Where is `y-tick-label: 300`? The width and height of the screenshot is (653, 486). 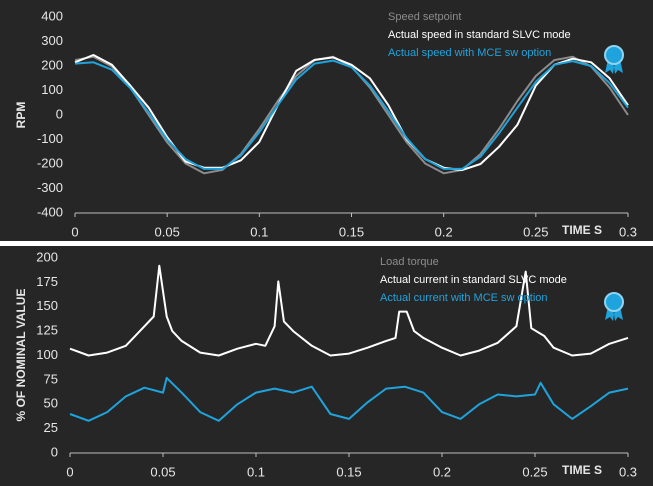
y-tick-label: 300 is located at coordinates (52, 40).